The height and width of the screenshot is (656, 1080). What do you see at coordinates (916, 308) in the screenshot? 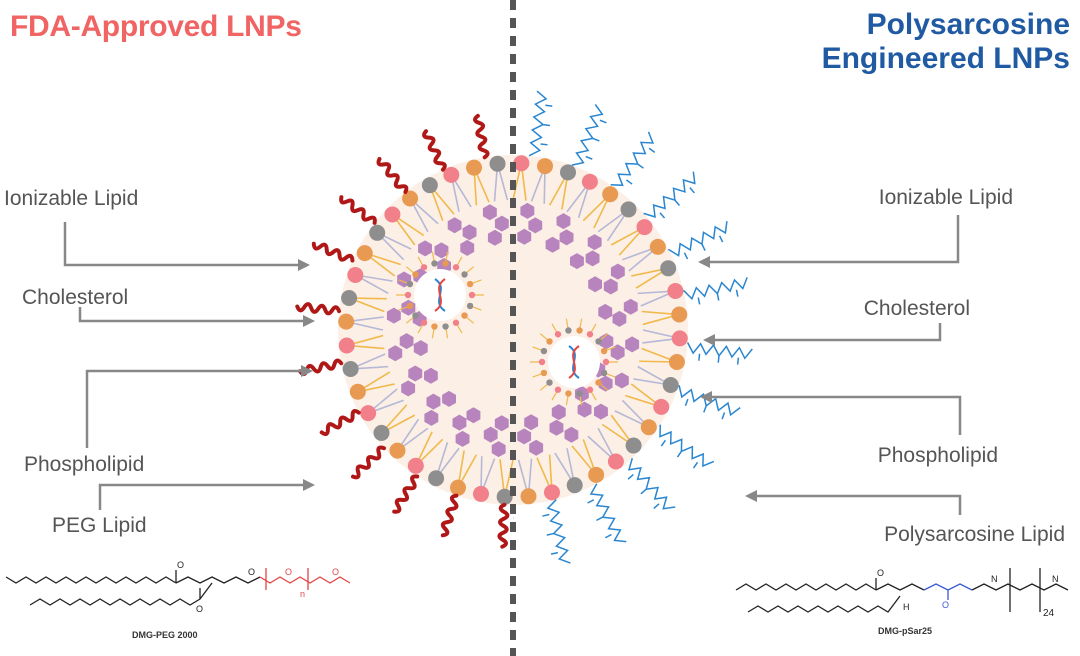
I see `label-right-cholesterol: Cholesterol` at bounding box center [916, 308].